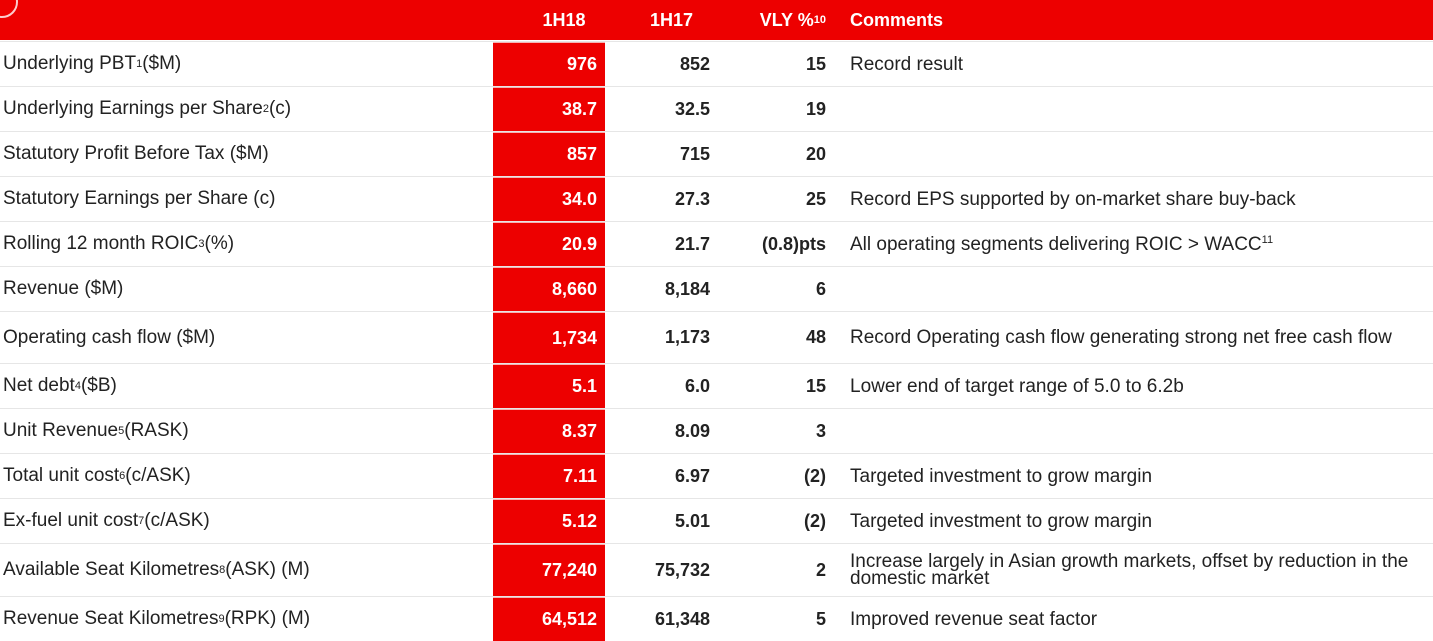 This screenshot has width=1433, height=641. I want to click on row-label-unit: ($B), so click(98, 385).